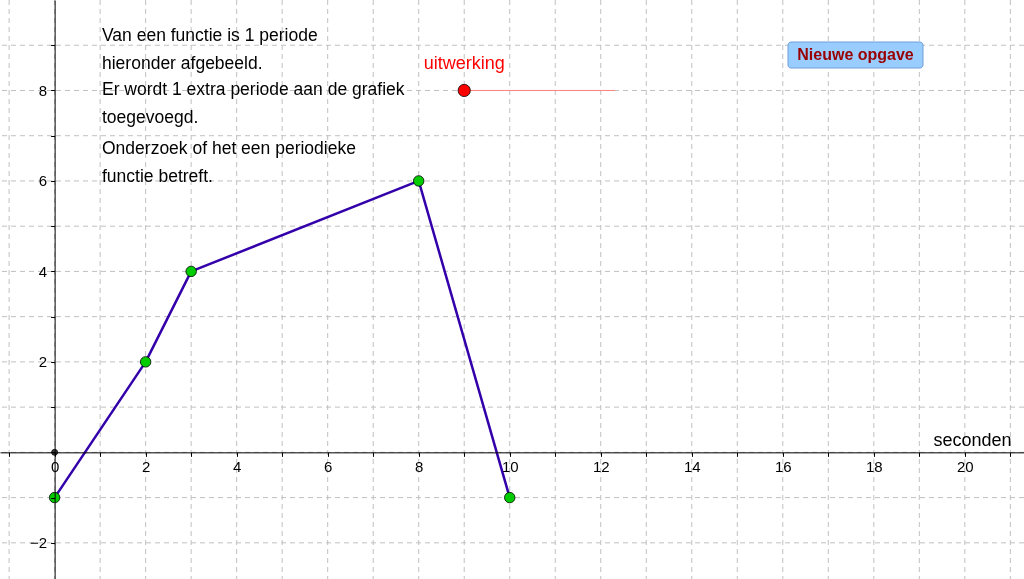  I want to click on x-axis-title: seconden, so click(972, 439).